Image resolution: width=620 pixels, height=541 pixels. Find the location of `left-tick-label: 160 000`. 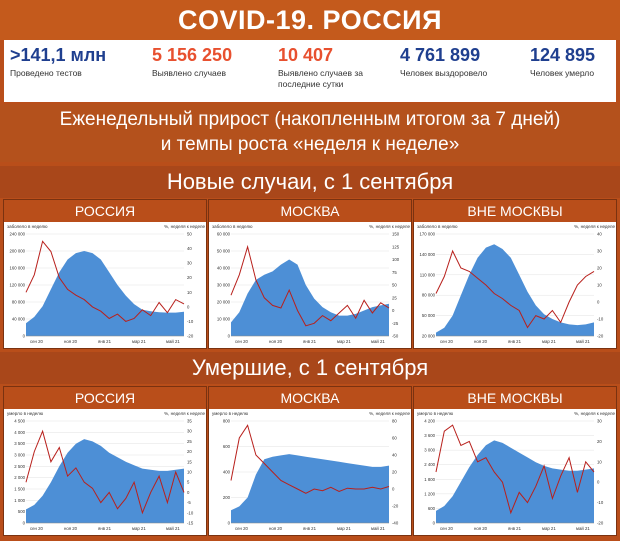

left-tick-label: 160 000 is located at coordinates (17, 268).